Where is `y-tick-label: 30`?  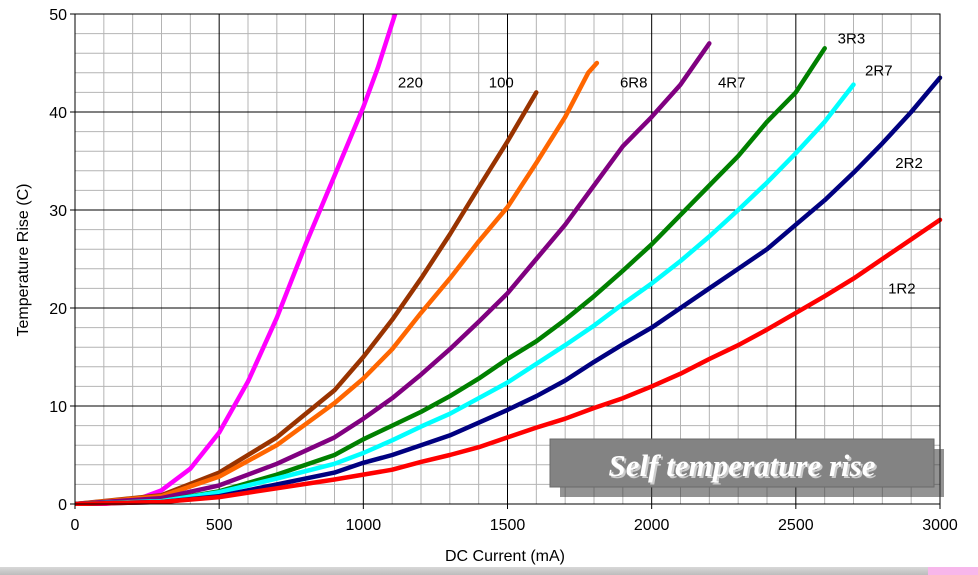
y-tick-label: 30 is located at coordinates (58, 211).